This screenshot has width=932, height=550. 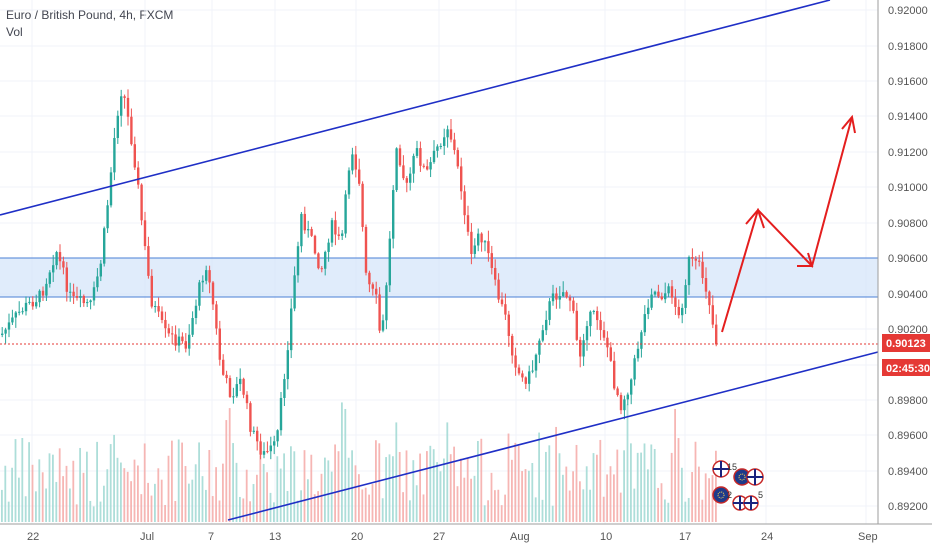 What do you see at coordinates (721, 469) in the screenshot?
I see `event-marker-flag-gb` at bounding box center [721, 469].